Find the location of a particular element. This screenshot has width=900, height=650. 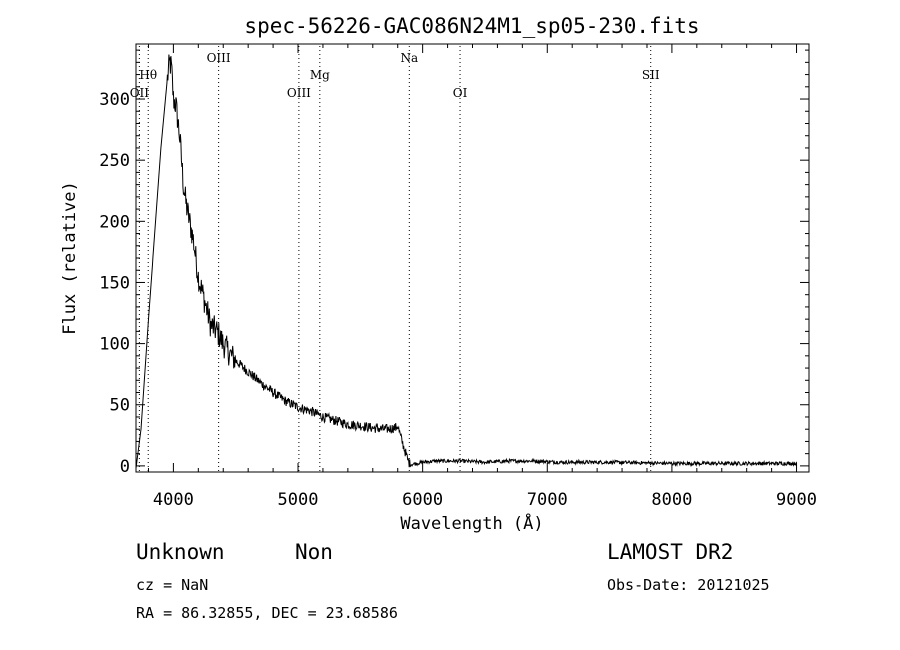

y-tick-label: 0 is located at coordinates (125, 467).